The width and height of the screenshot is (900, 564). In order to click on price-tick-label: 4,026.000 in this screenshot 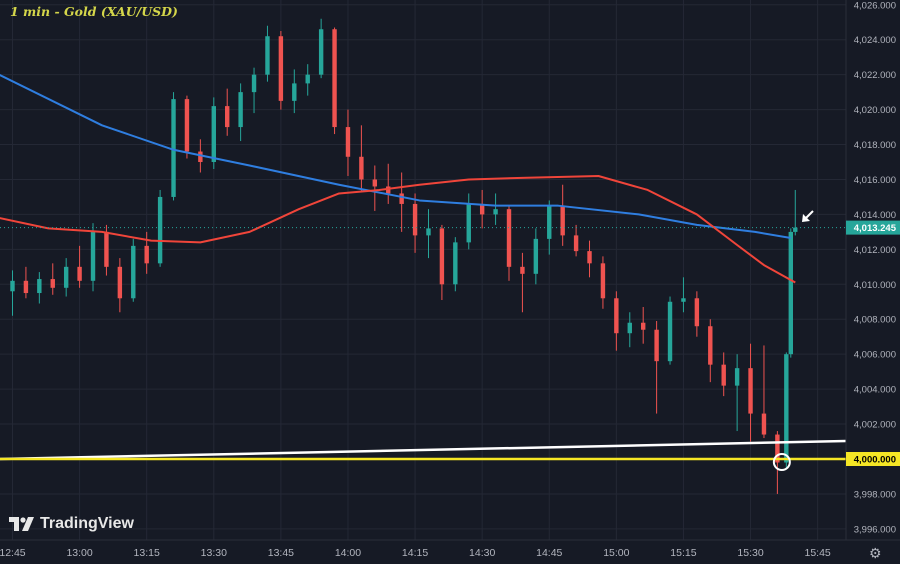, I will do `click(875, 5)`.